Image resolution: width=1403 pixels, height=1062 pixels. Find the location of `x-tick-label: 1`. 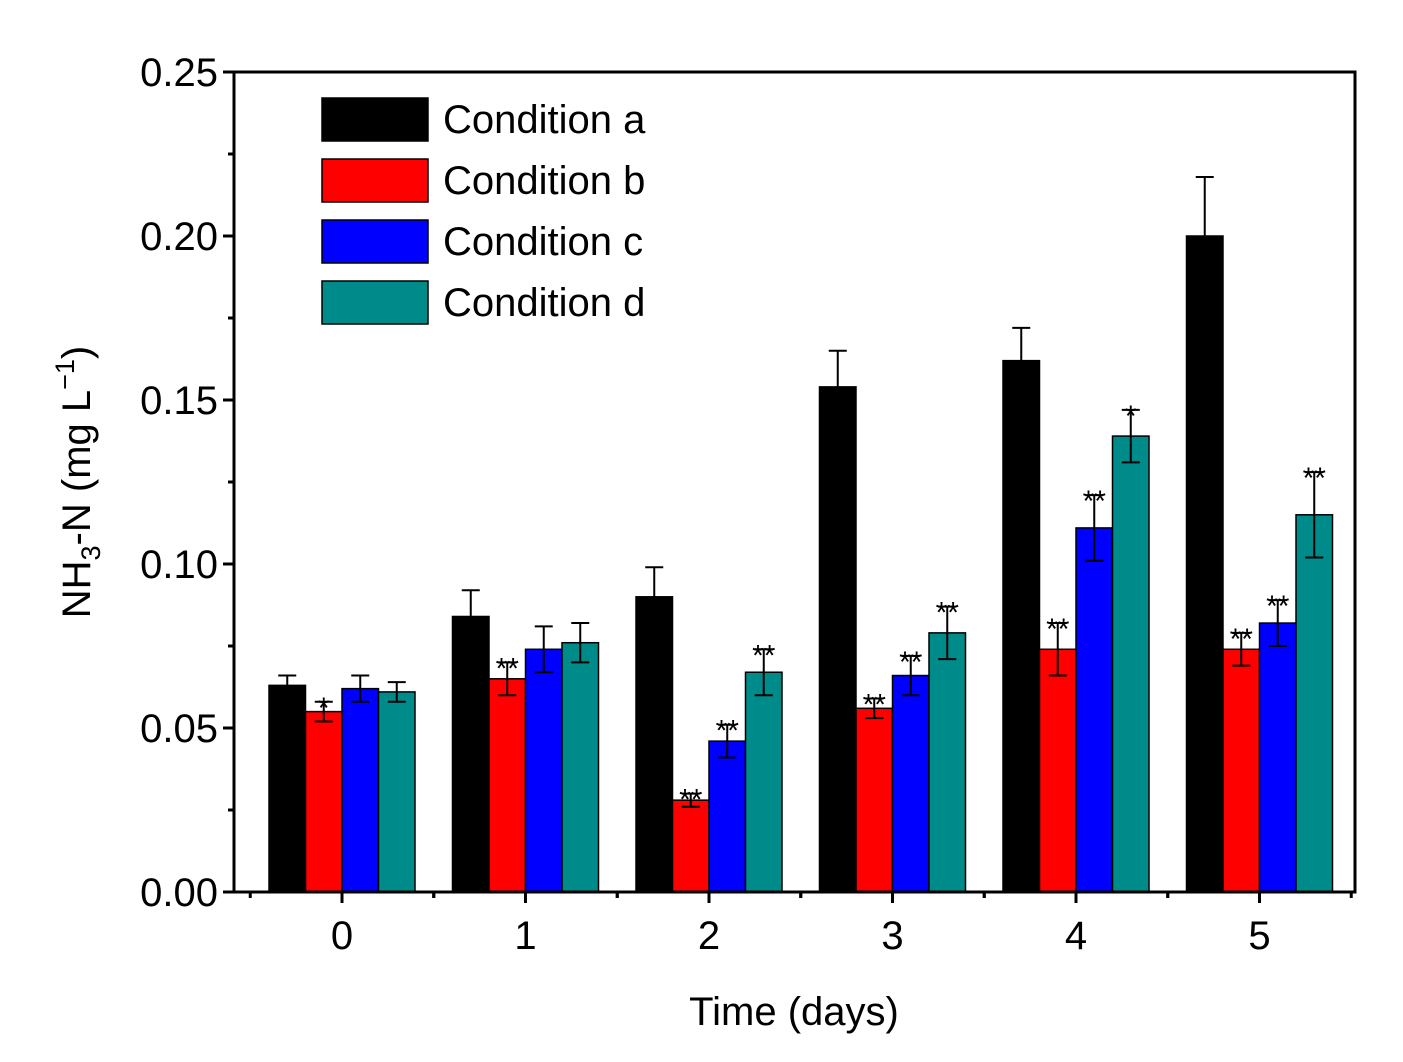

x-tick-label: 1 is located at coordinates (525, 936).